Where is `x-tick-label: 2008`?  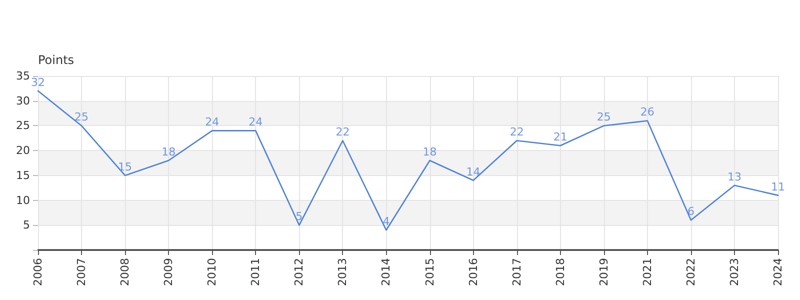 x-tick-label: 2008 is located at coordinates (125, 272).